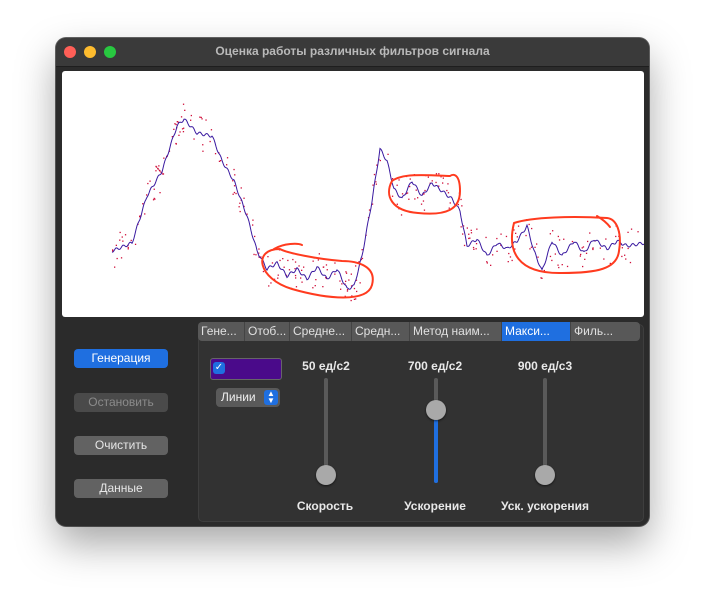  I want to click on show-line-checkbox: ✓, so click(219, 368).